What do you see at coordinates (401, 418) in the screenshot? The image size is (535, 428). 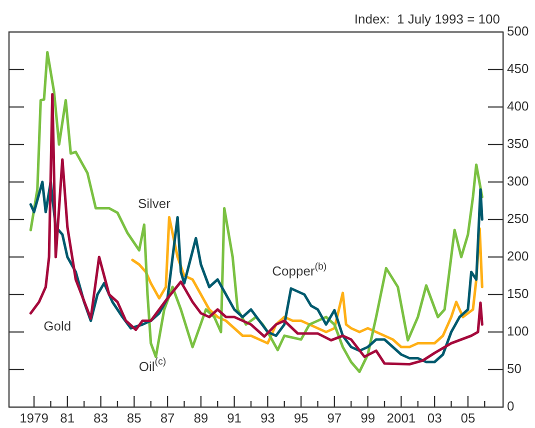 I see `x-tick-label: 2001` at bounding box center [401, 418].